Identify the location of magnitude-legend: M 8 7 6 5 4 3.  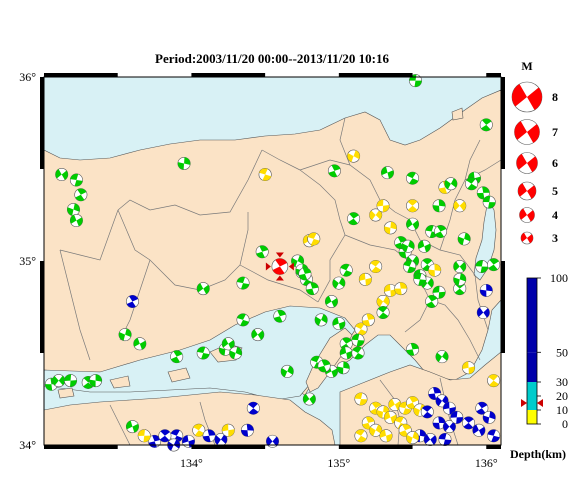
(534, 152).